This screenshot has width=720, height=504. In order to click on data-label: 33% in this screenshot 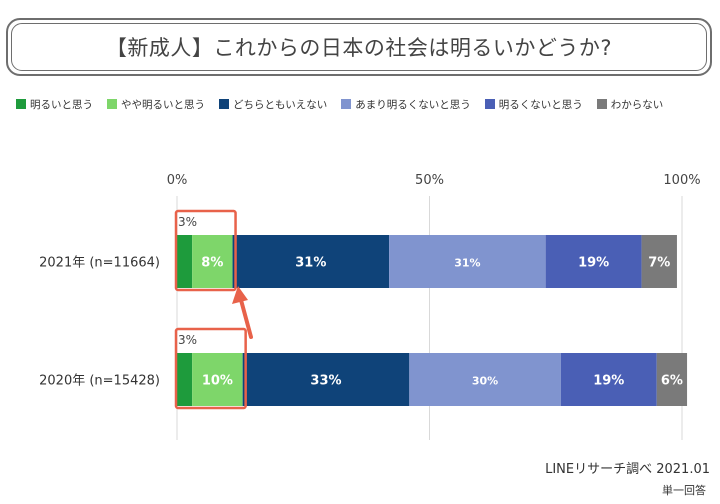, I will do `click(325, 381)`.